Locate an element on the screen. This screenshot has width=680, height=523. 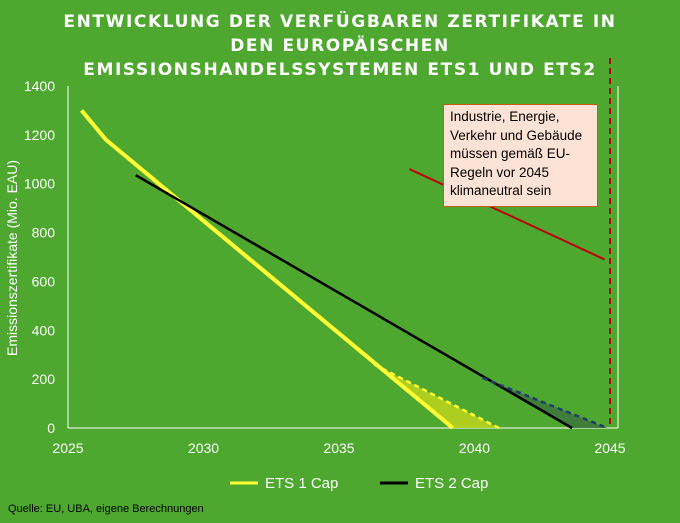
y-tick-label: 1200 is located at coordinates (39, 135).